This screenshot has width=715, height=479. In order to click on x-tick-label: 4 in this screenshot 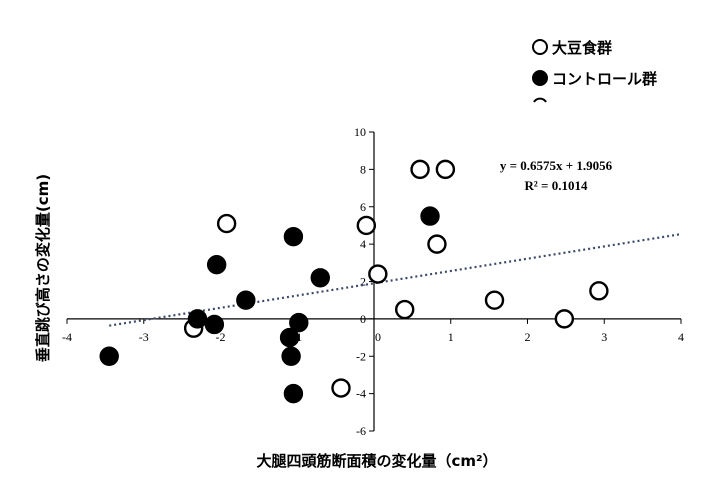, I will do `click(681, 337)`.